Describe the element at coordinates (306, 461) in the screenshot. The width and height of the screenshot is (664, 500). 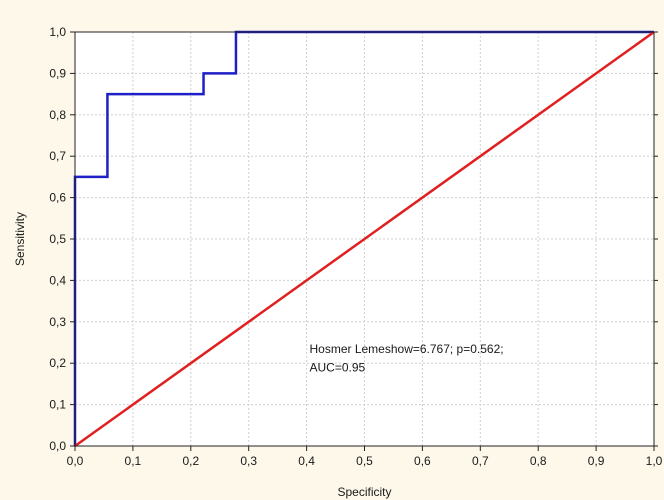
I see `x-tick-label: 0,4` at that location.